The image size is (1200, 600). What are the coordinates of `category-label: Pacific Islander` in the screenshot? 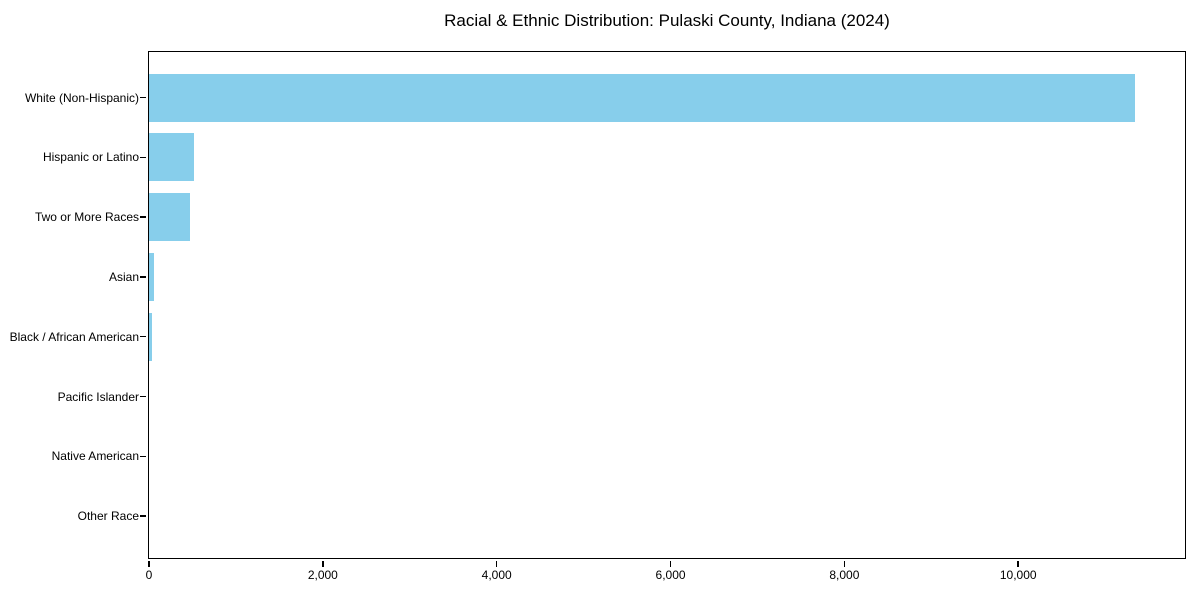 It's located at (98, 396).